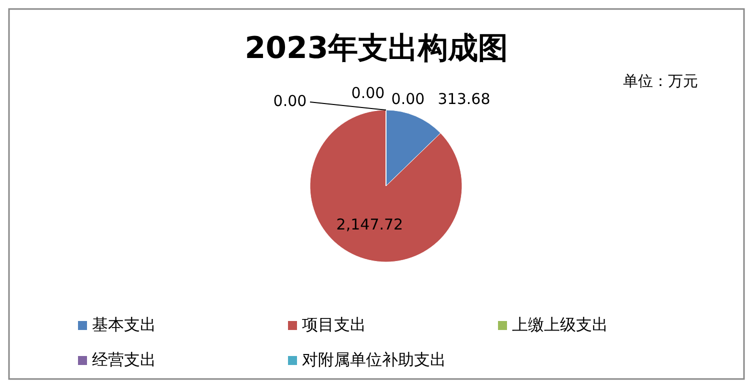  What do you see at coordinates (376, 48) in the screenshot?
I see `chart-title: 2023年支出构成图` at bounding box center [376, 48].